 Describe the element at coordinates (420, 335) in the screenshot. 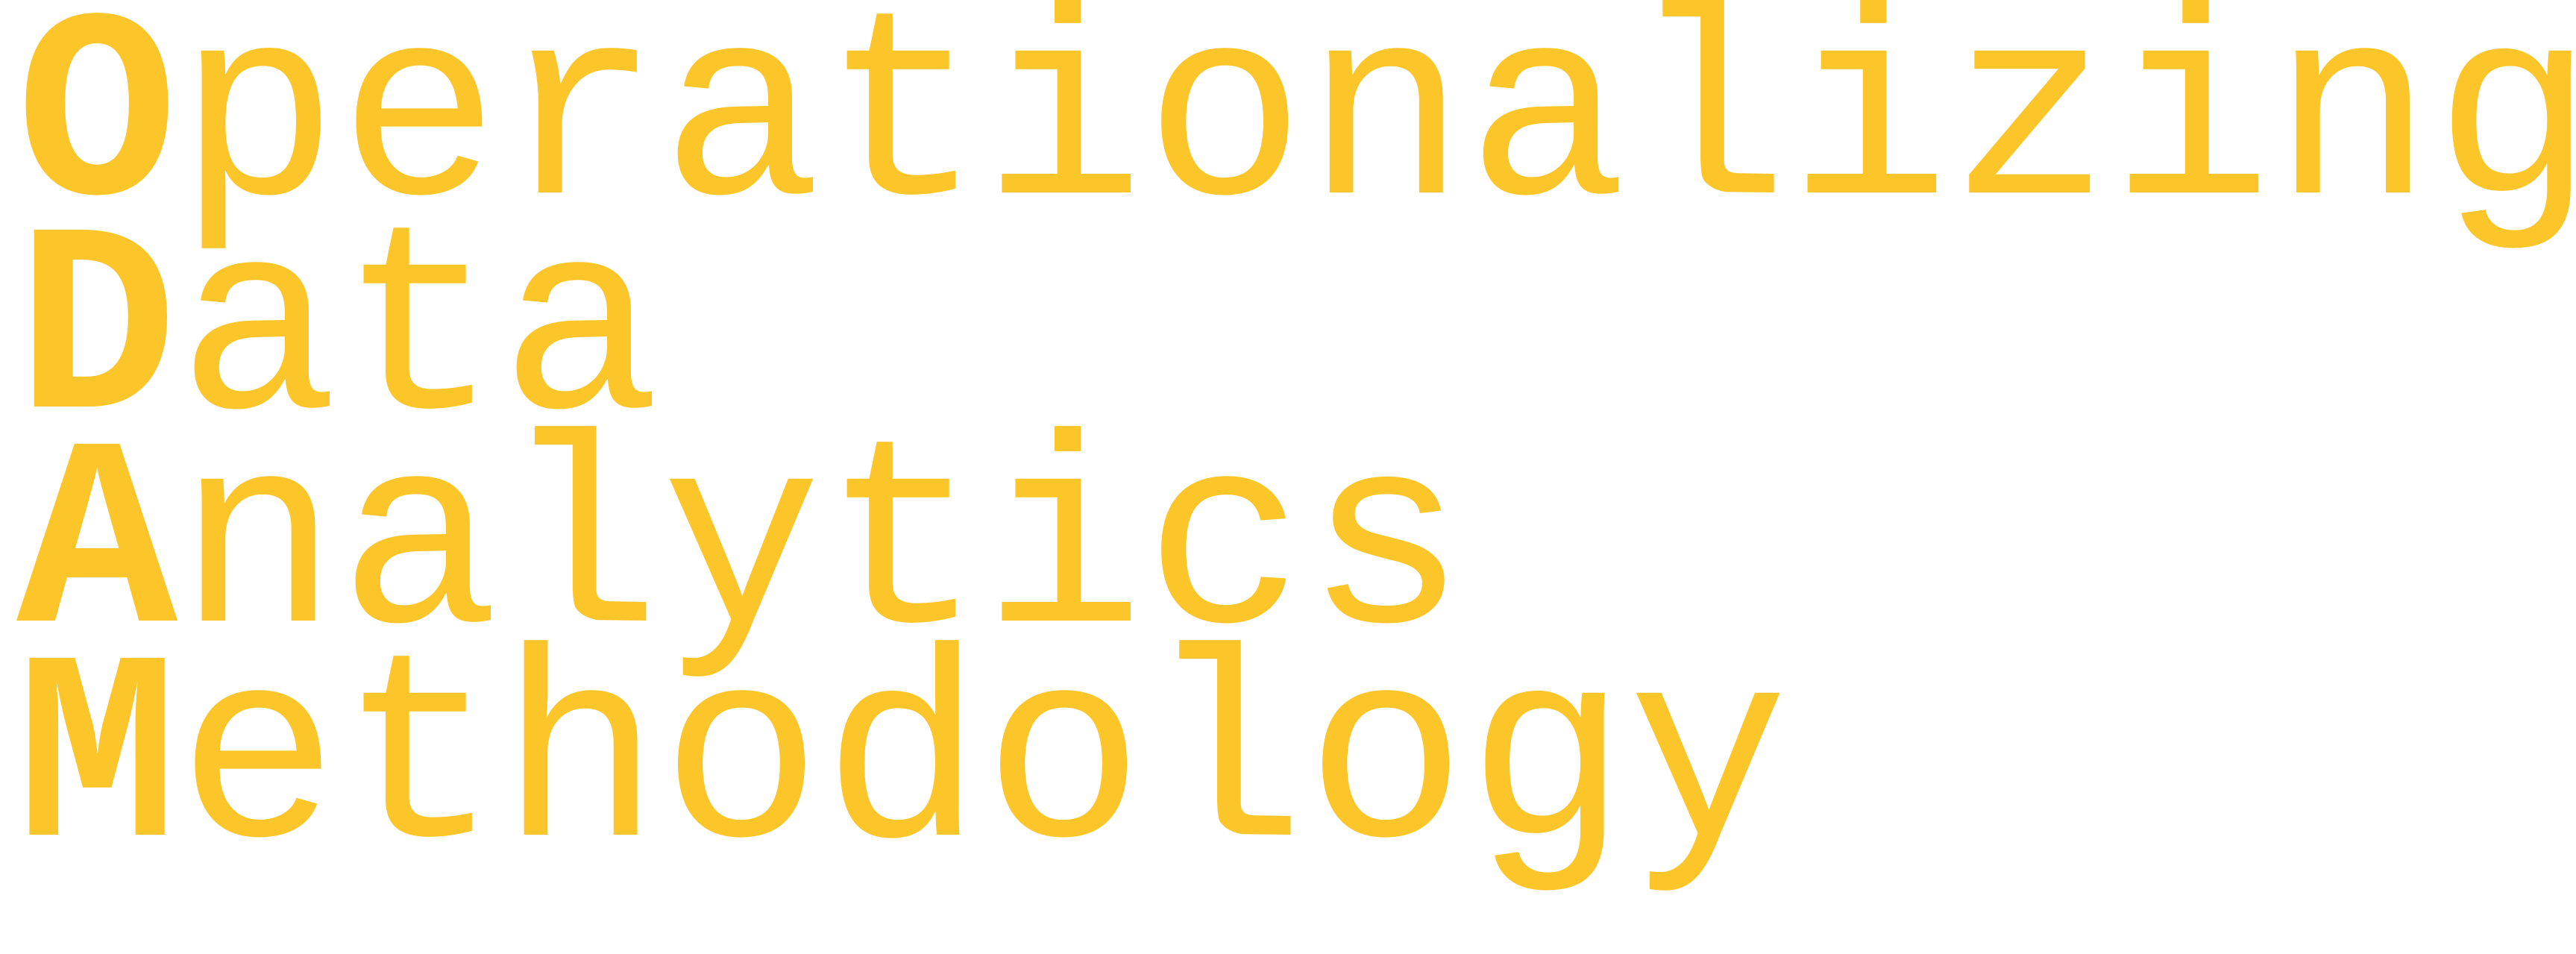

I see `word-remainder: ata` at that location.